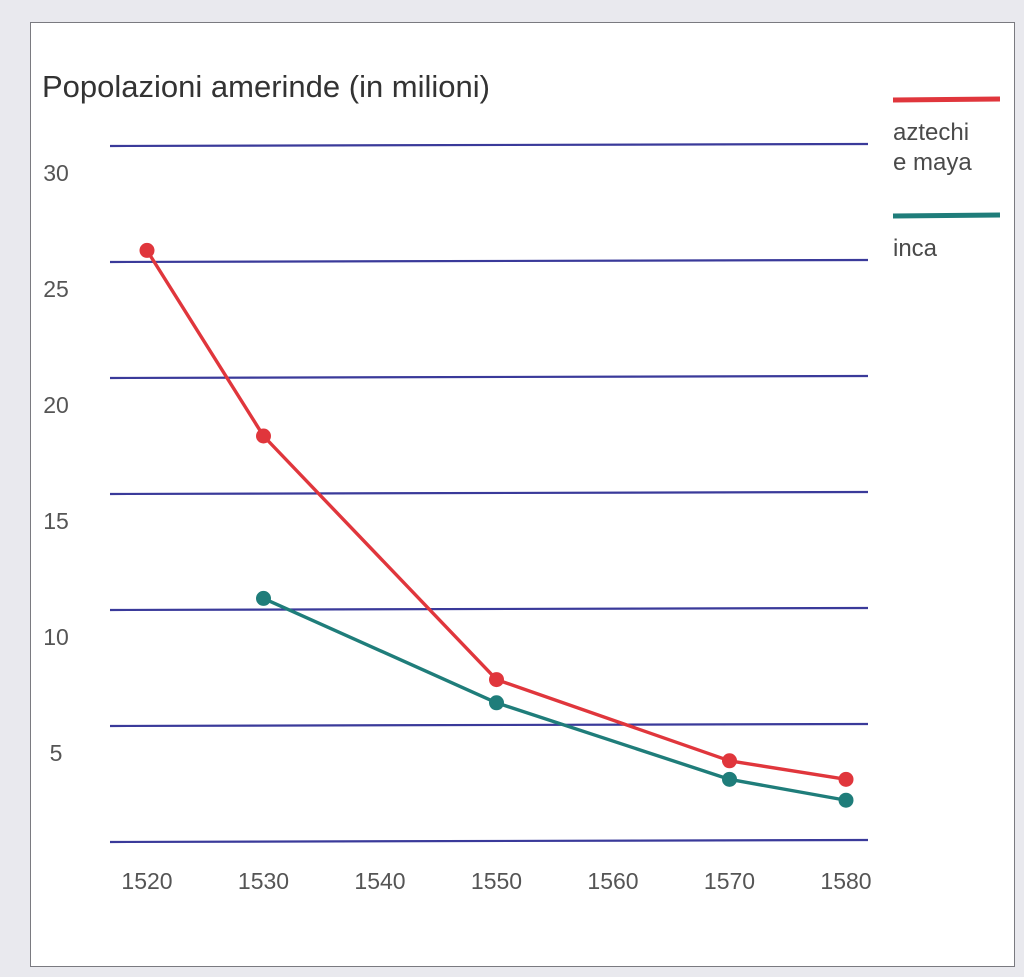  I want to click on legend-label: inca, so click(915, 248).